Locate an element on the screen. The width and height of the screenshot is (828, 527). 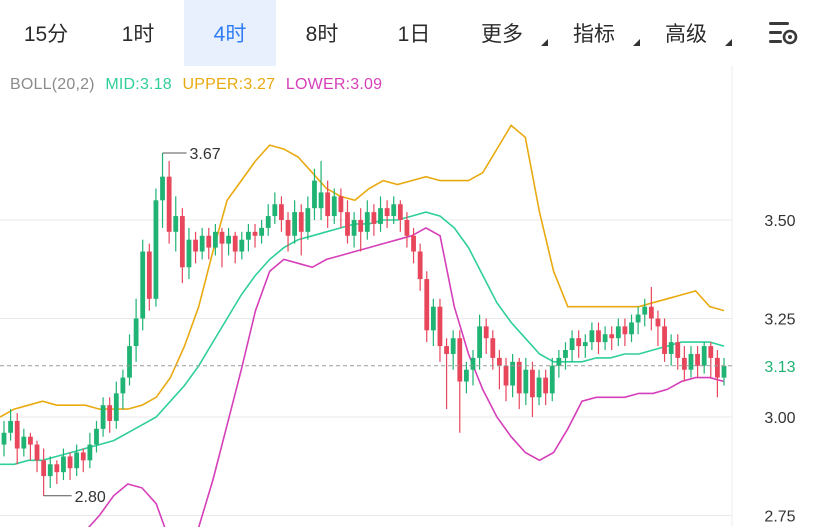
tab-3: 4时 is located at coordinates (230, 33).